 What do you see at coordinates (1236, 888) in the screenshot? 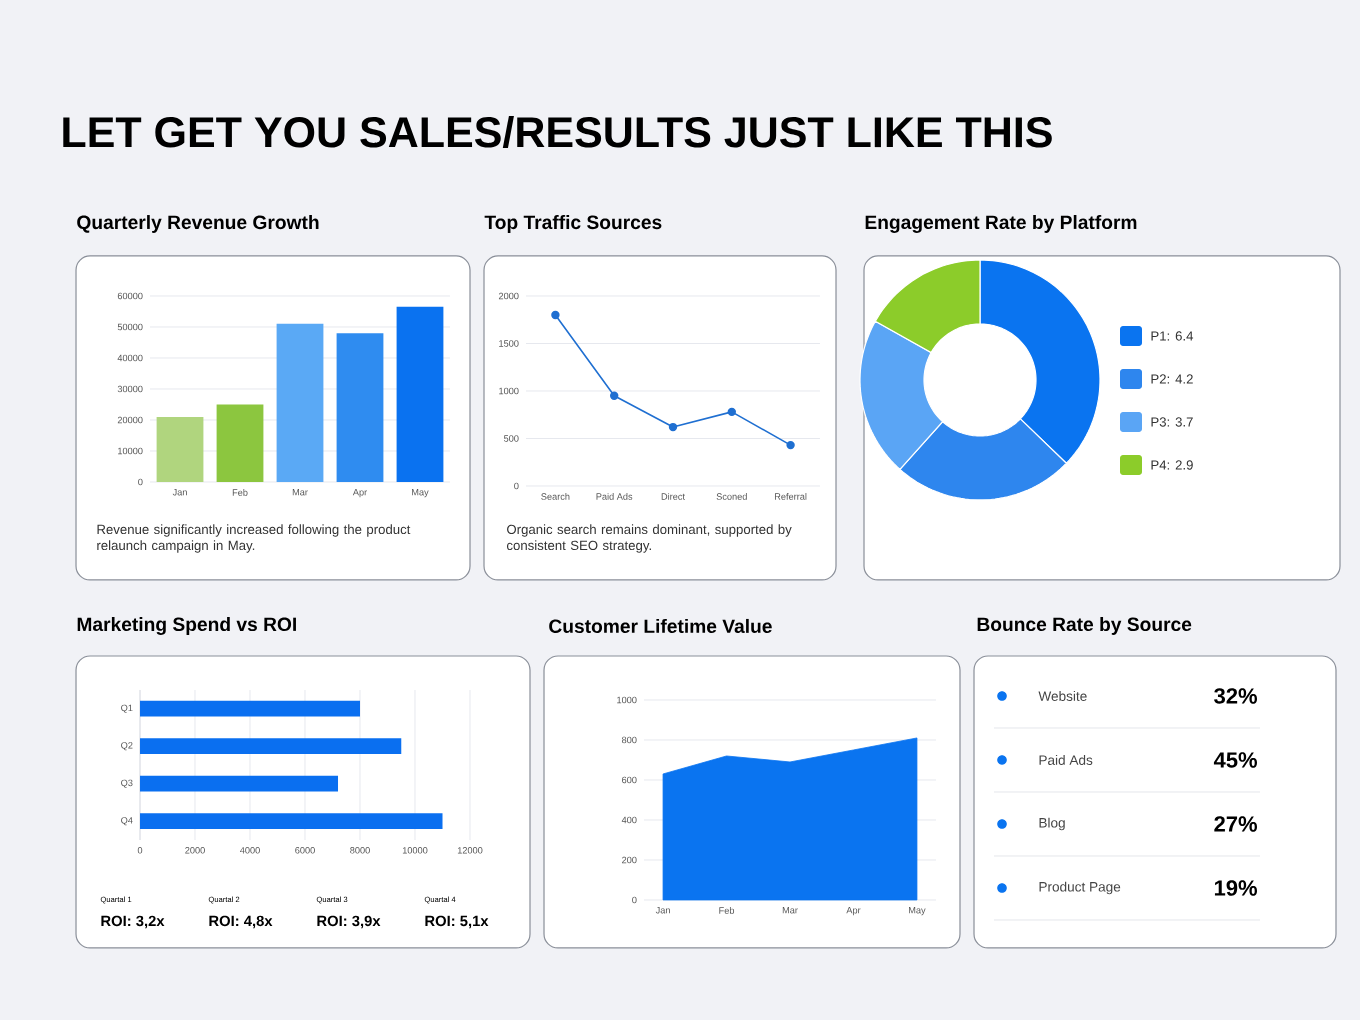
I see `text: 19%` at bounding box center [1236, 888].